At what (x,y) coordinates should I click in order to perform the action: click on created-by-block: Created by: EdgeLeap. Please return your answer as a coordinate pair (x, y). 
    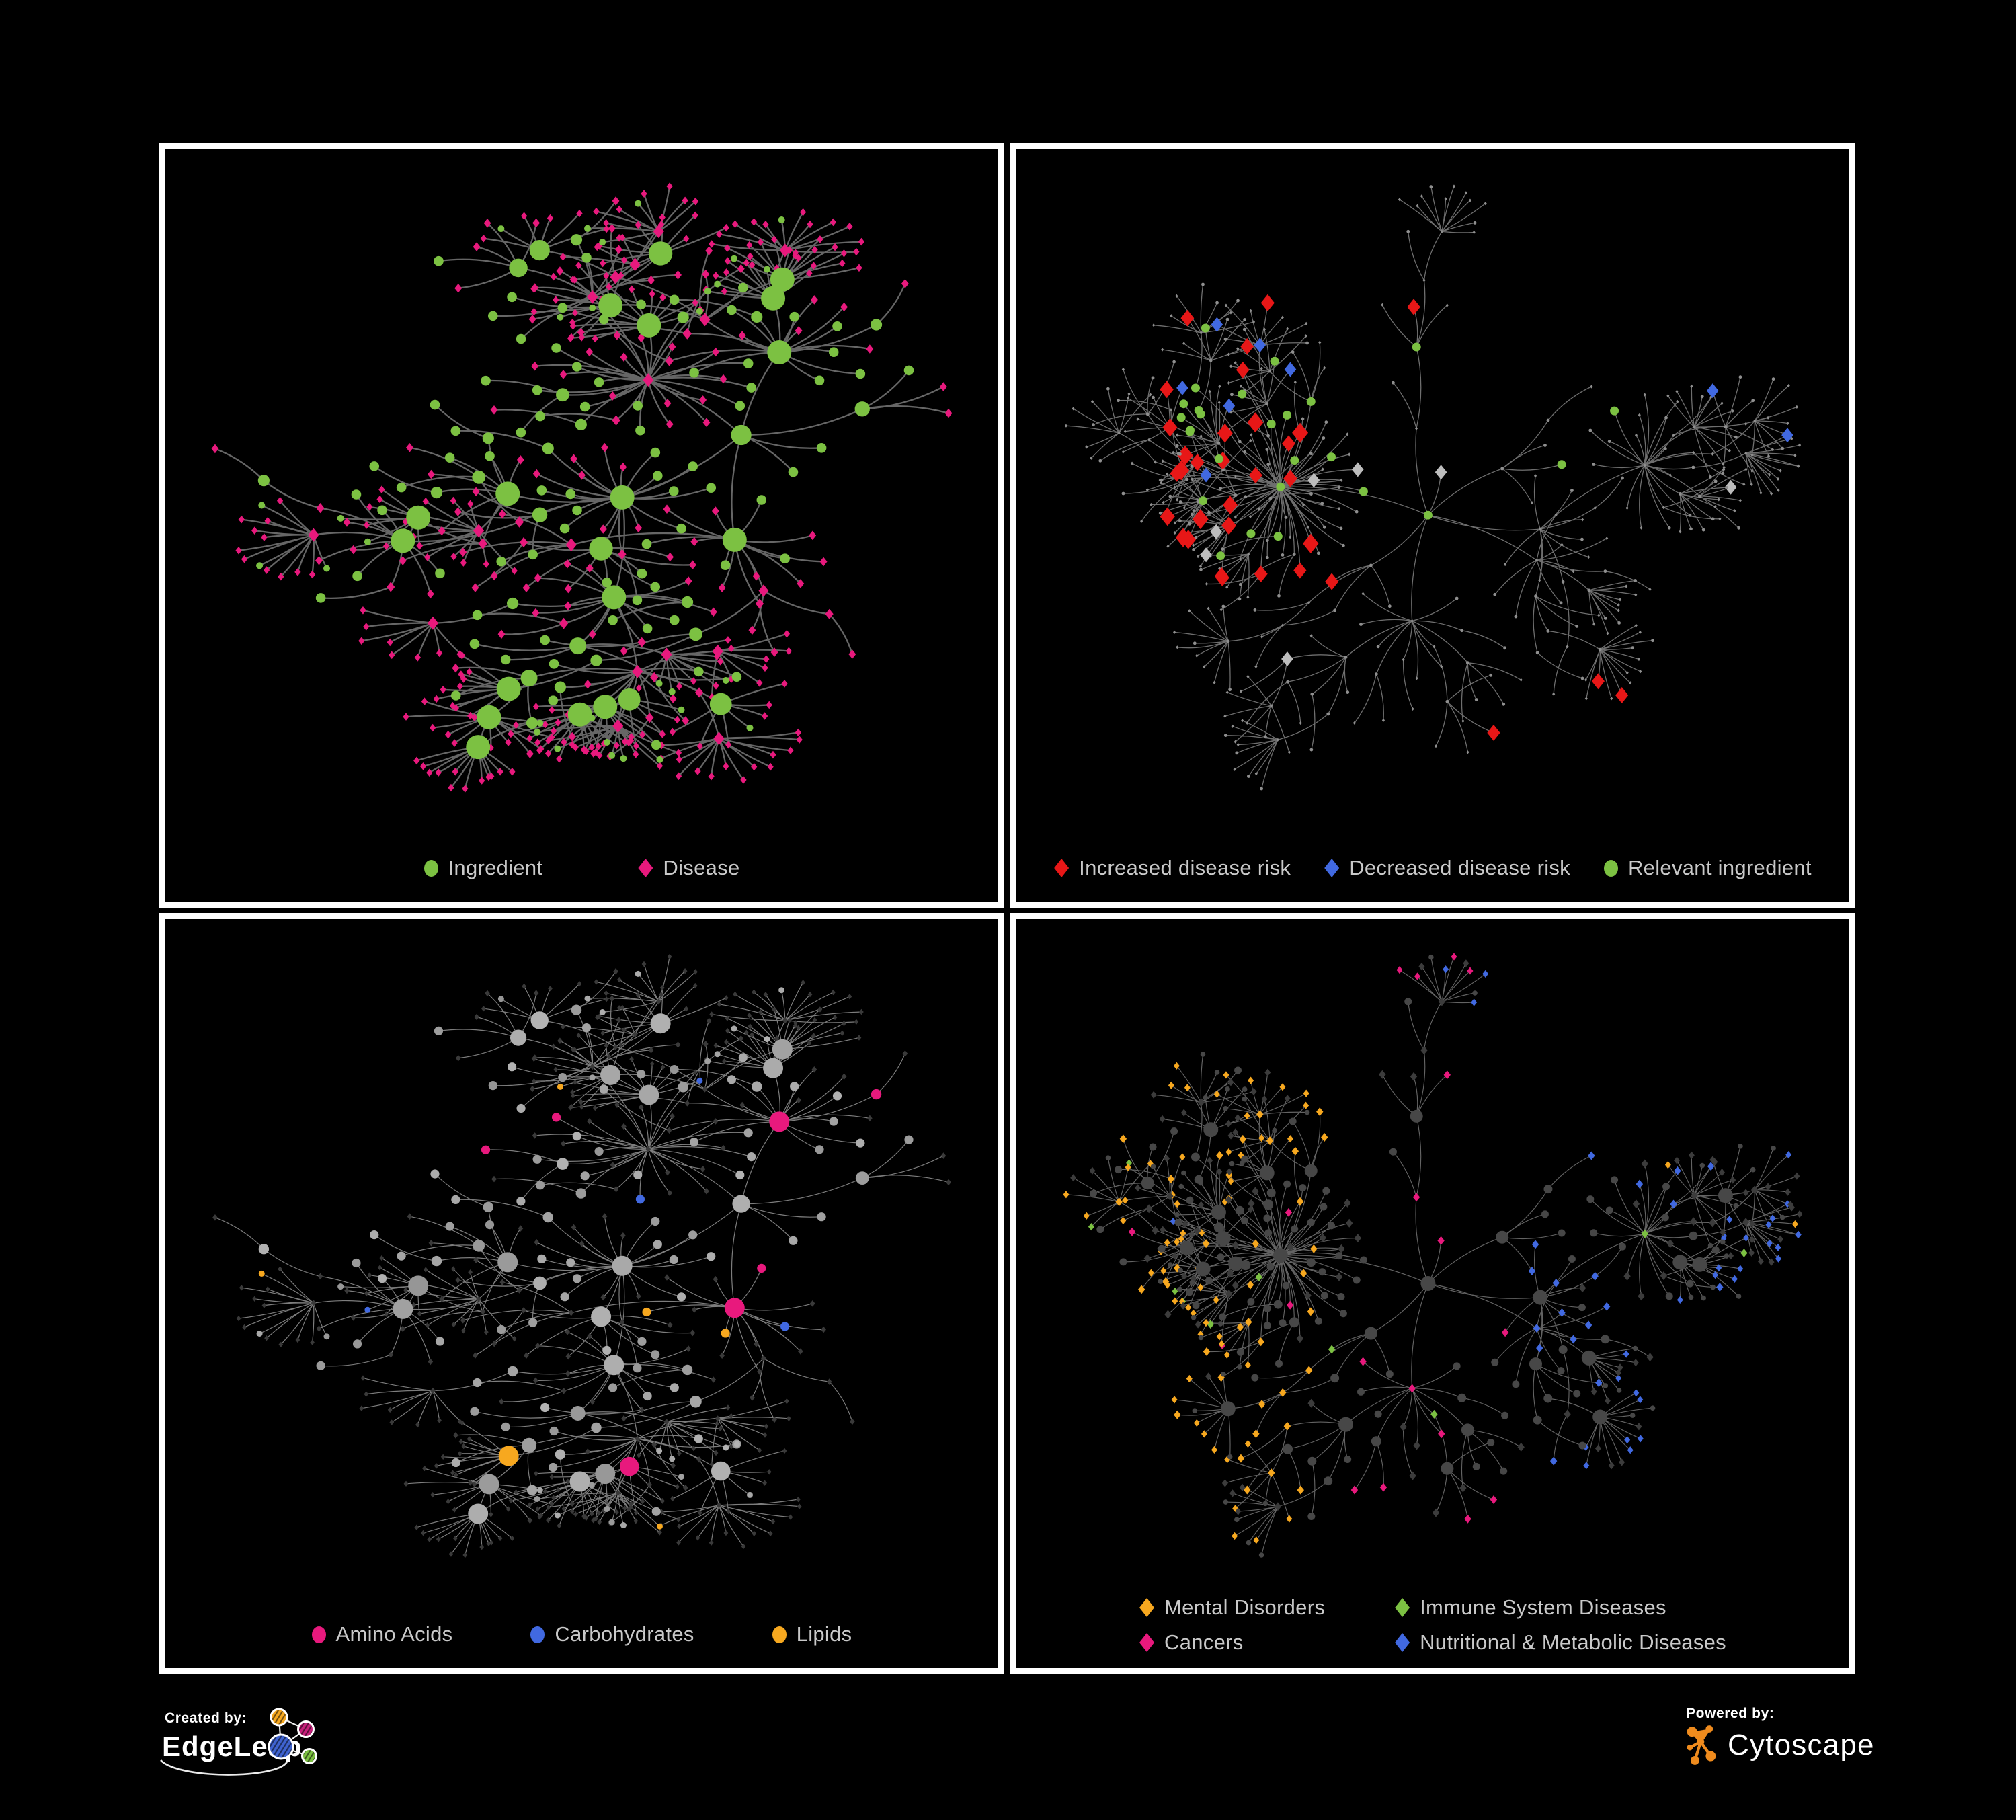
    Looking at the image, I should click on (303, 1753).